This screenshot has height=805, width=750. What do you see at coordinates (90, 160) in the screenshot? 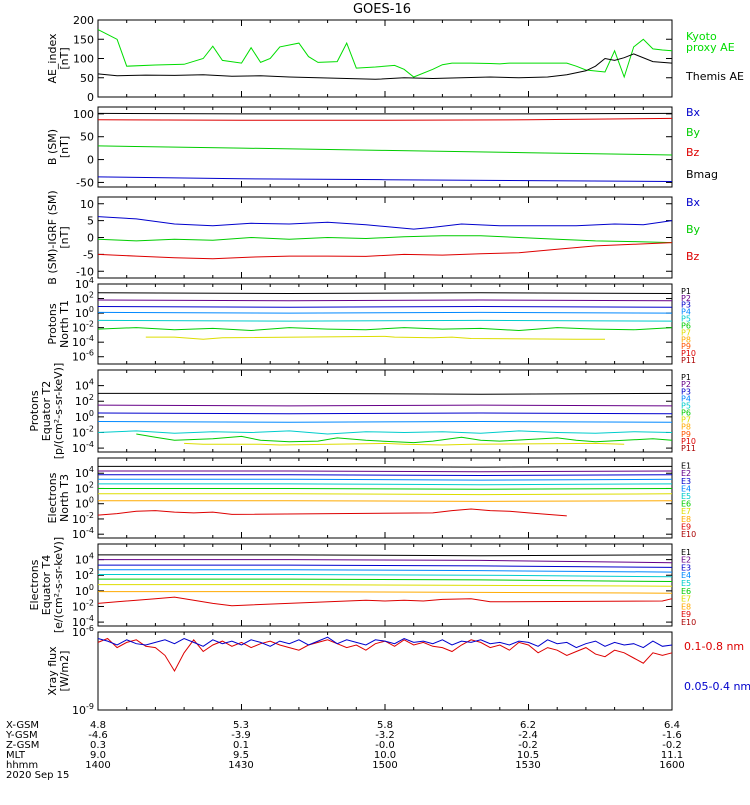
I see `y-tick-label: 0` at bounding box center [90, 160].